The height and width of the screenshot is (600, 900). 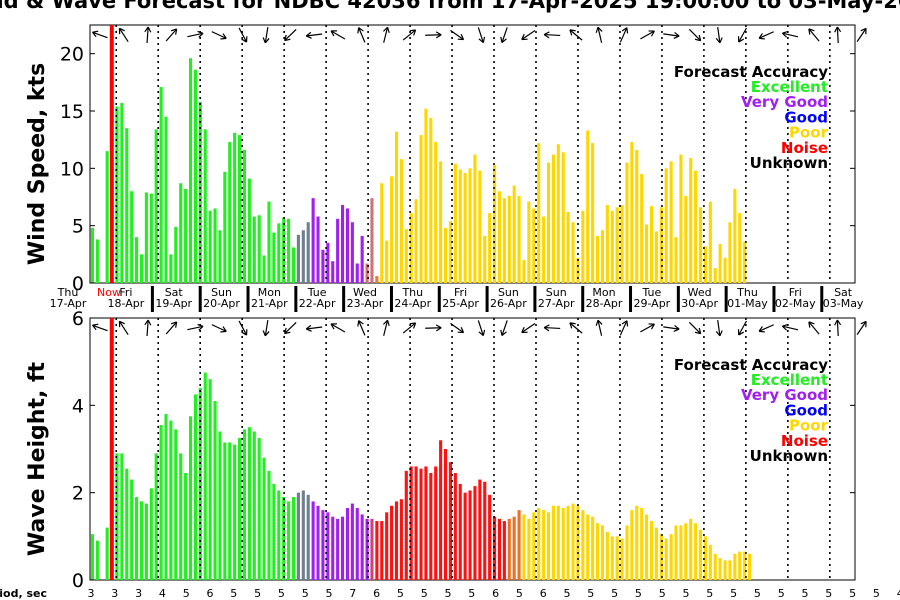 What do you see at coordinates (114, 593) in the screenshot?
I see `period-label: 3` at bounding box center [114, 593].